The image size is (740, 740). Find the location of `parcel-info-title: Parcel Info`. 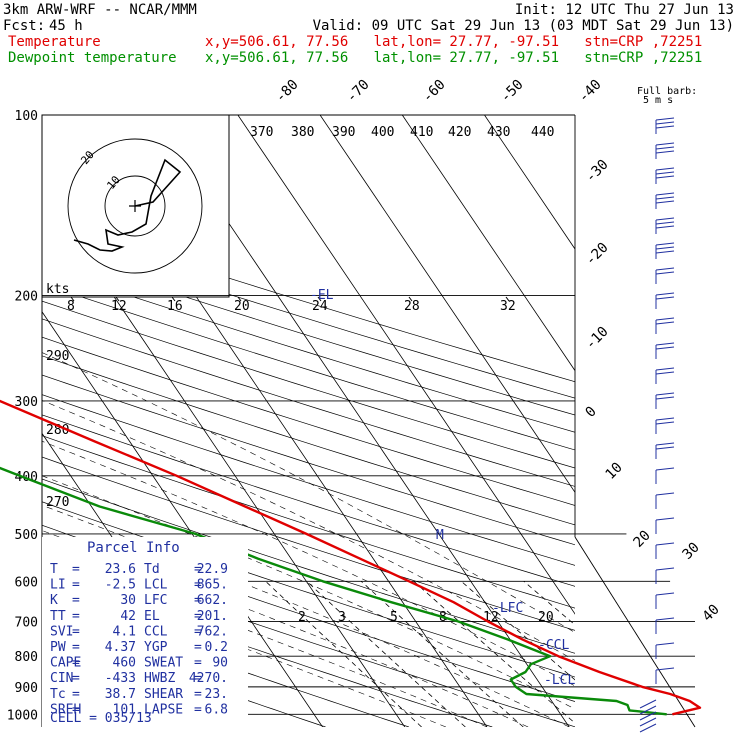

parcel-info-title: Parcel Info is located at coordinates (133, 548).